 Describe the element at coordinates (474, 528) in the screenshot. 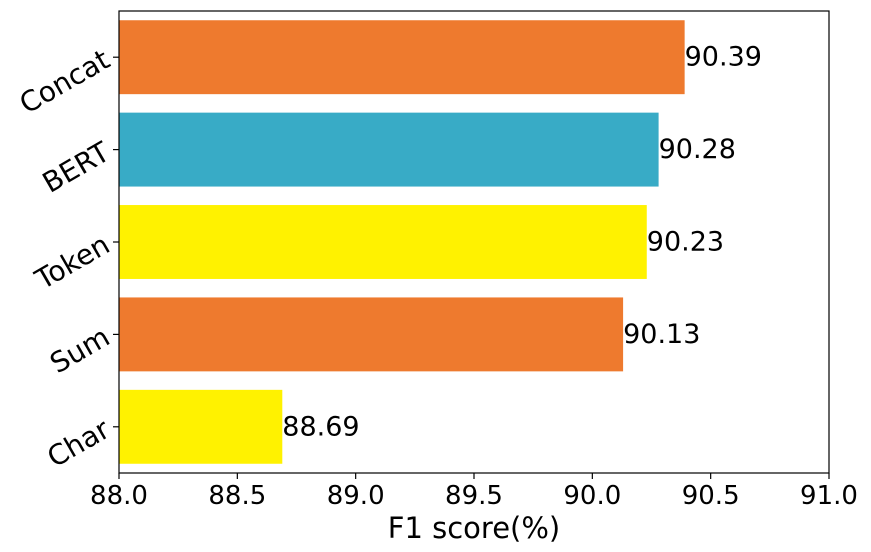

I see `x-axis-title: F1 score(%)` at that location.